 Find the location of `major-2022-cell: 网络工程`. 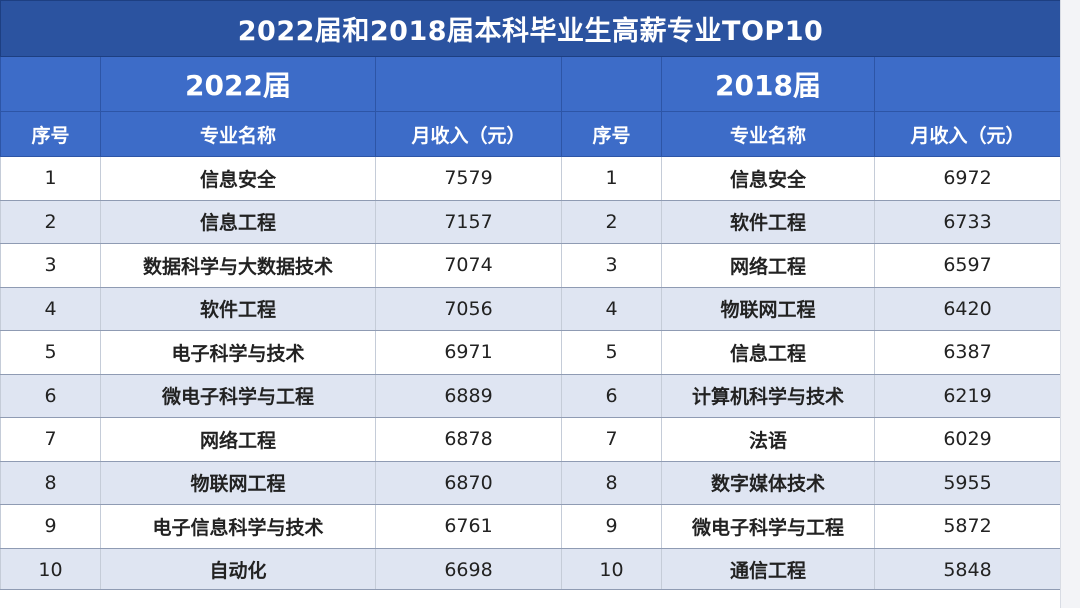

major-2022-cell: 网络工程 is located at coordinates (238, 439).